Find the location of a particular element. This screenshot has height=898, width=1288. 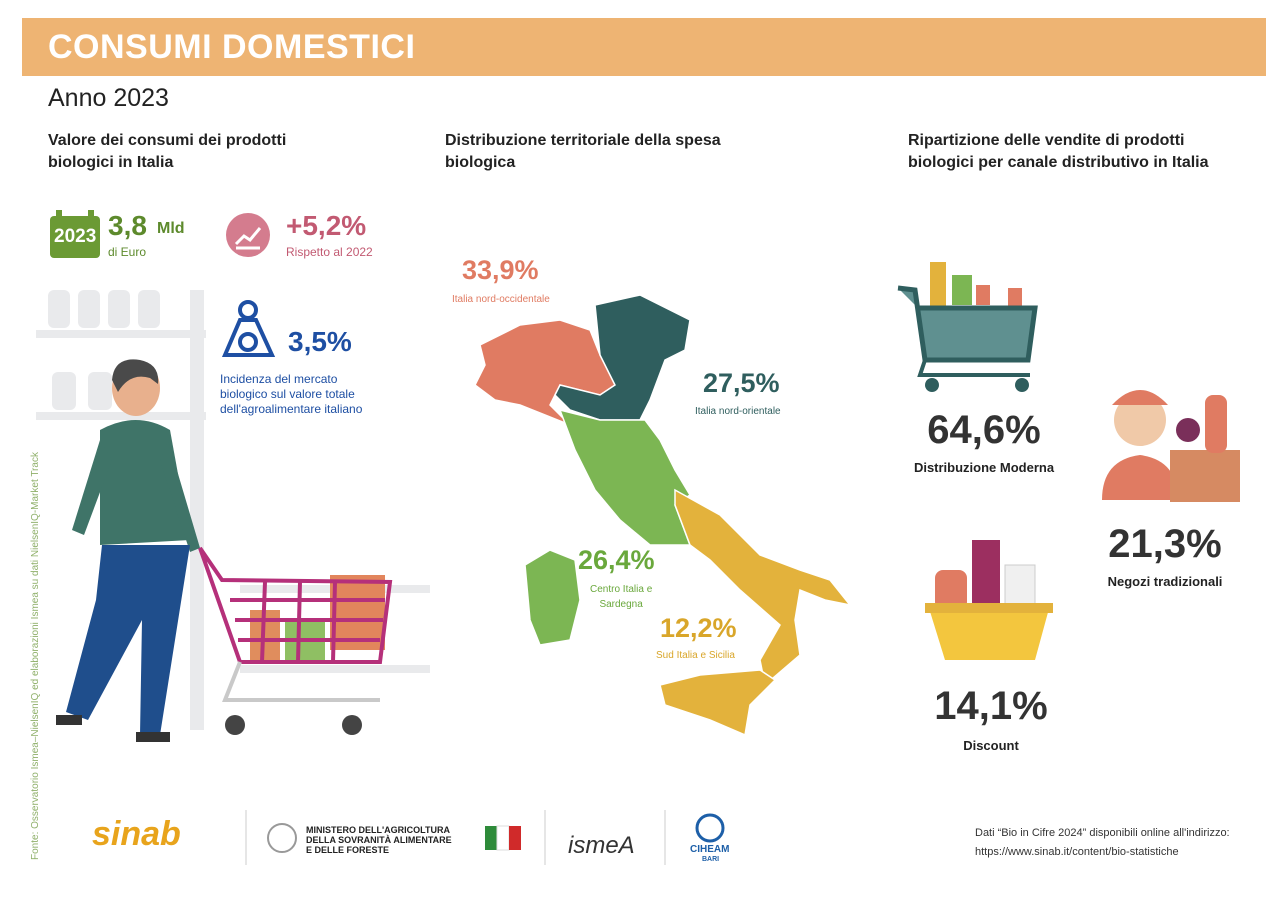

flag is located at coordinates (503, 838).